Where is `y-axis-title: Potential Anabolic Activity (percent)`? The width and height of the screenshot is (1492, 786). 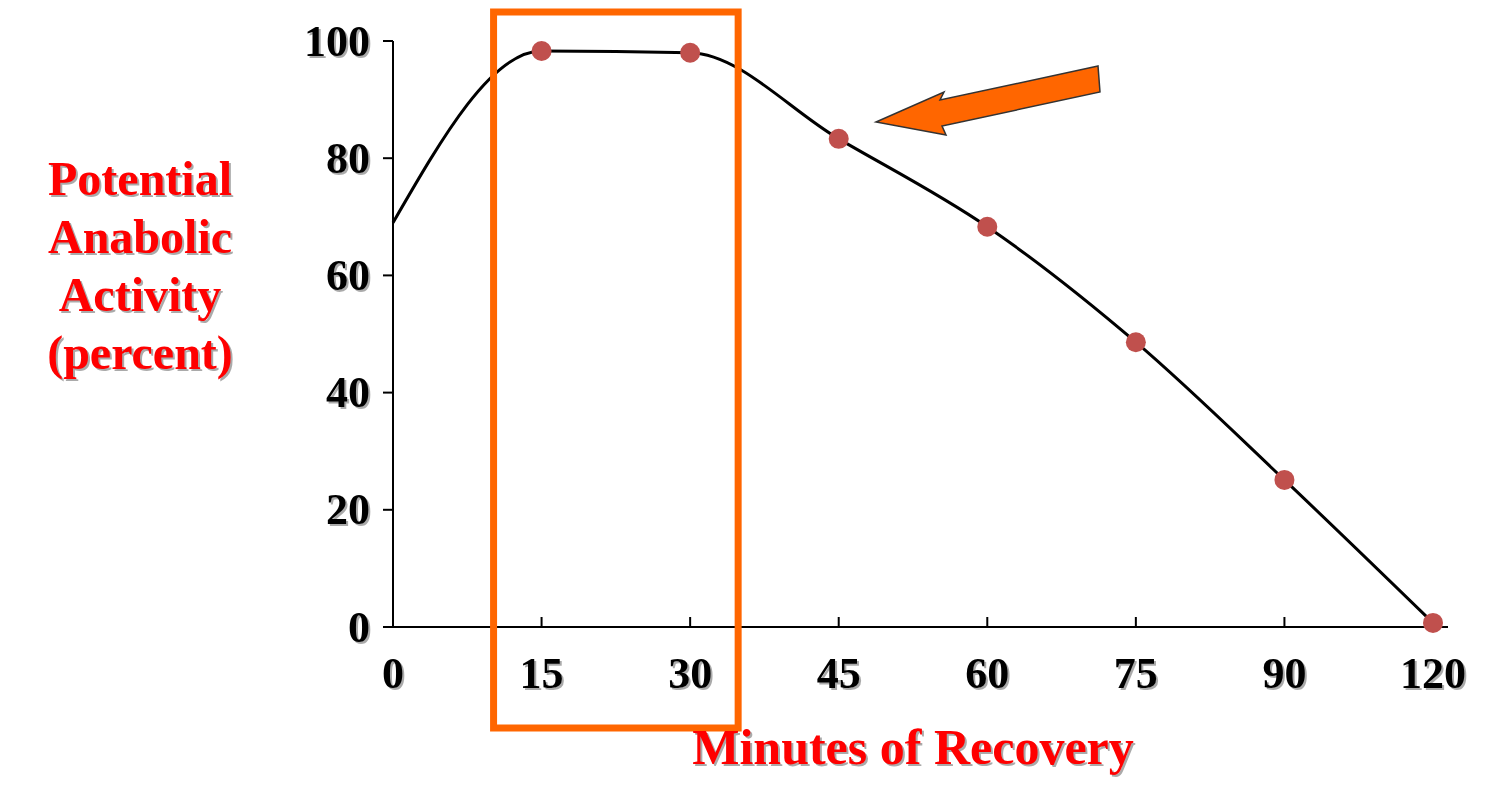 y-axis-title: Potential Anabolic Activity (percent) is located at coordinates (140, 266).